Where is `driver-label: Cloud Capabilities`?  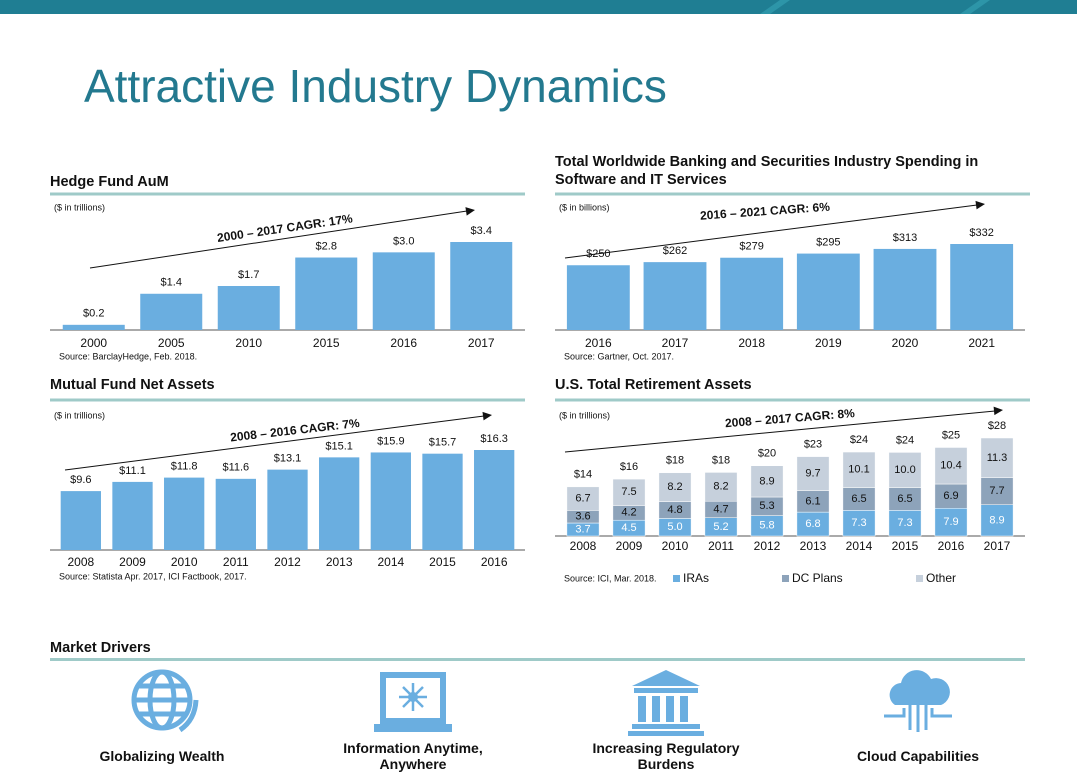
driver-label: Cloud Capabilities is located at coordinates (918, 756).